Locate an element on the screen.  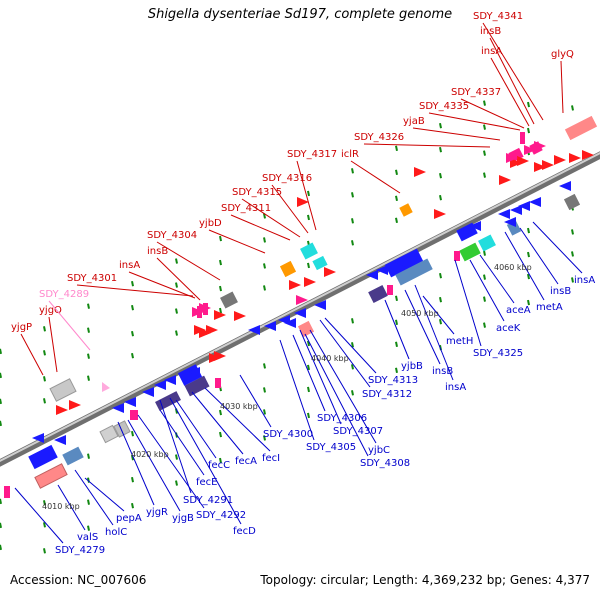
gene-label-bottom: fecA is located at coordinates (246, 461).